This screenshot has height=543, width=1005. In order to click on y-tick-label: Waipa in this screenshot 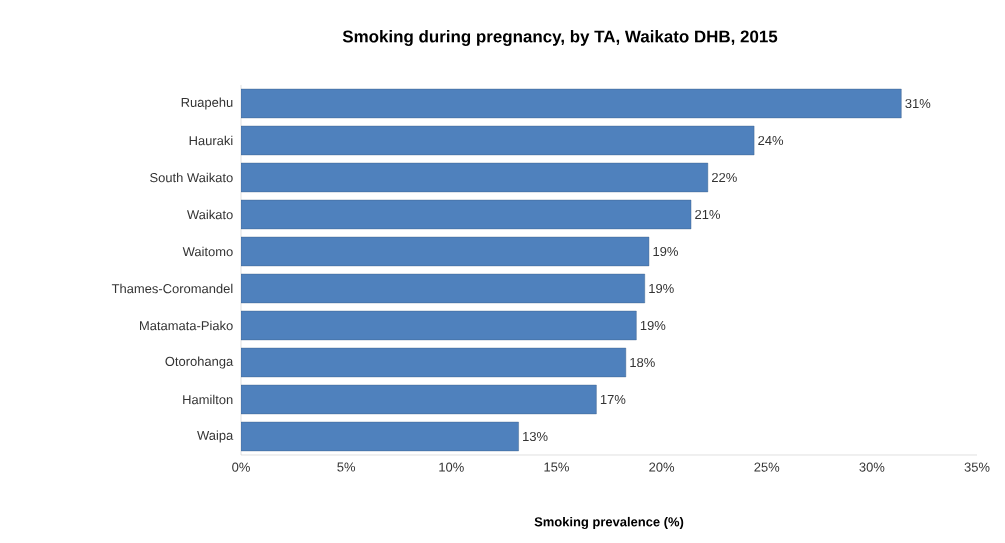, I will do `click(215, 436)`.